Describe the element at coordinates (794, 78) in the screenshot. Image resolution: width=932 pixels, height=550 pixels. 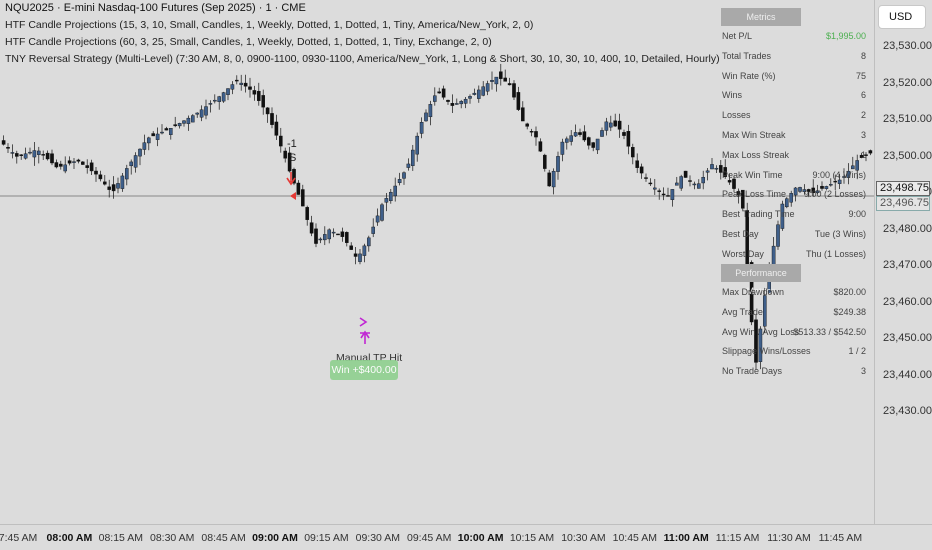
I see `metric-row: Win Rate (%) 75` at that location.